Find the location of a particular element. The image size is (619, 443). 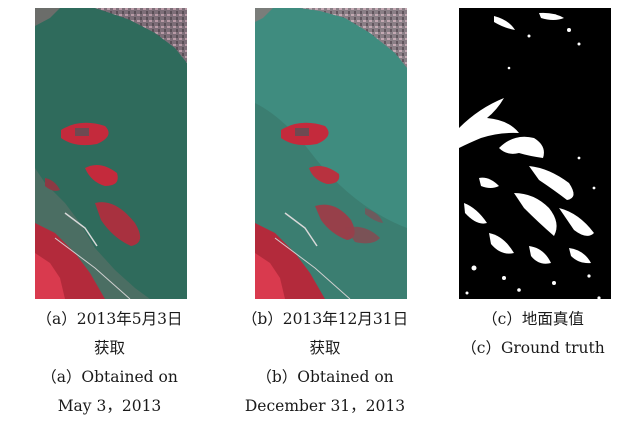

caption-a-cn-line1: （a）2013年5月3日 is located at coordinates (109, 319).